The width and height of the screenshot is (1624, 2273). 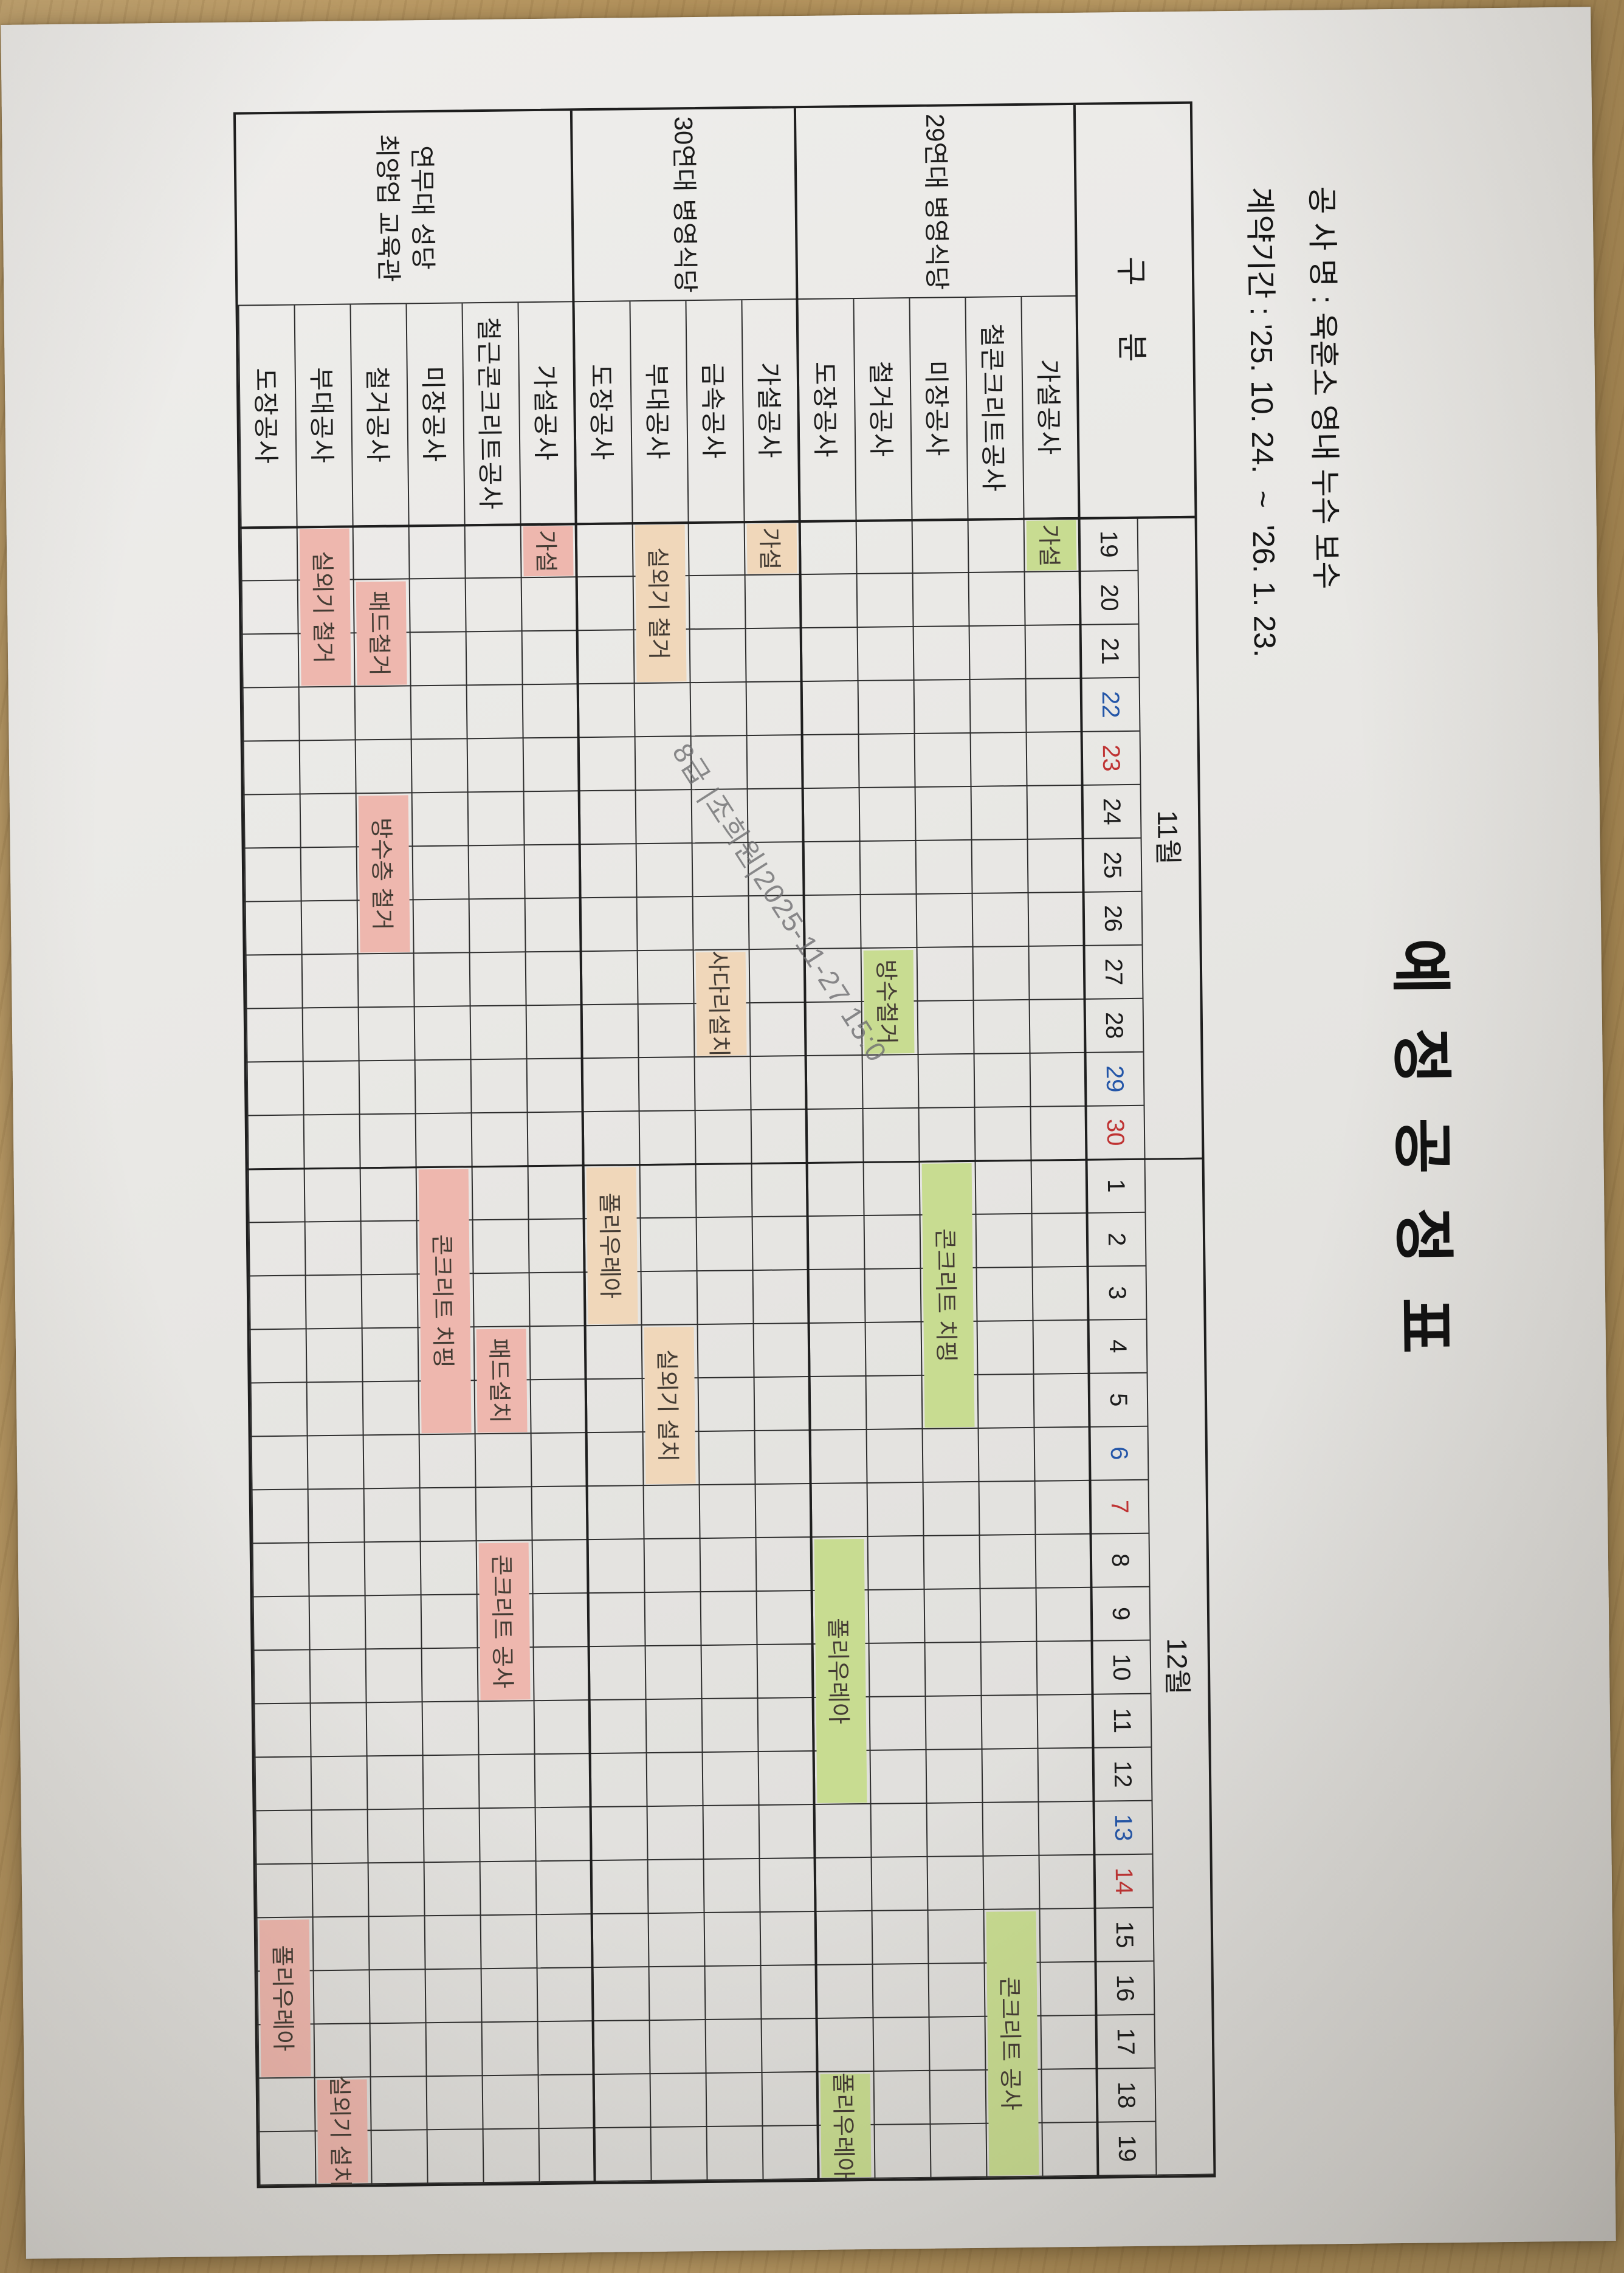 What do you see at coordinates (938, 409) in the screenshot?
I see `row-label-cell: 미장공사` at bounding box center [938, 409].